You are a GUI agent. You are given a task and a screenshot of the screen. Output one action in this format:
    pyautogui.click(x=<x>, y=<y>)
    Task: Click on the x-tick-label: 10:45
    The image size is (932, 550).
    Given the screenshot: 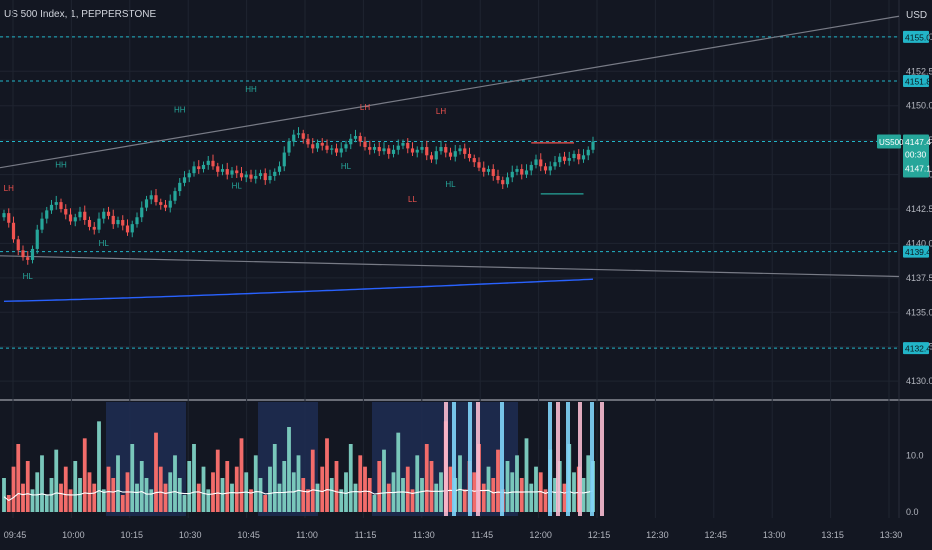 What is the action you would take?
    pyautogui.click(x=248, y=535)
    